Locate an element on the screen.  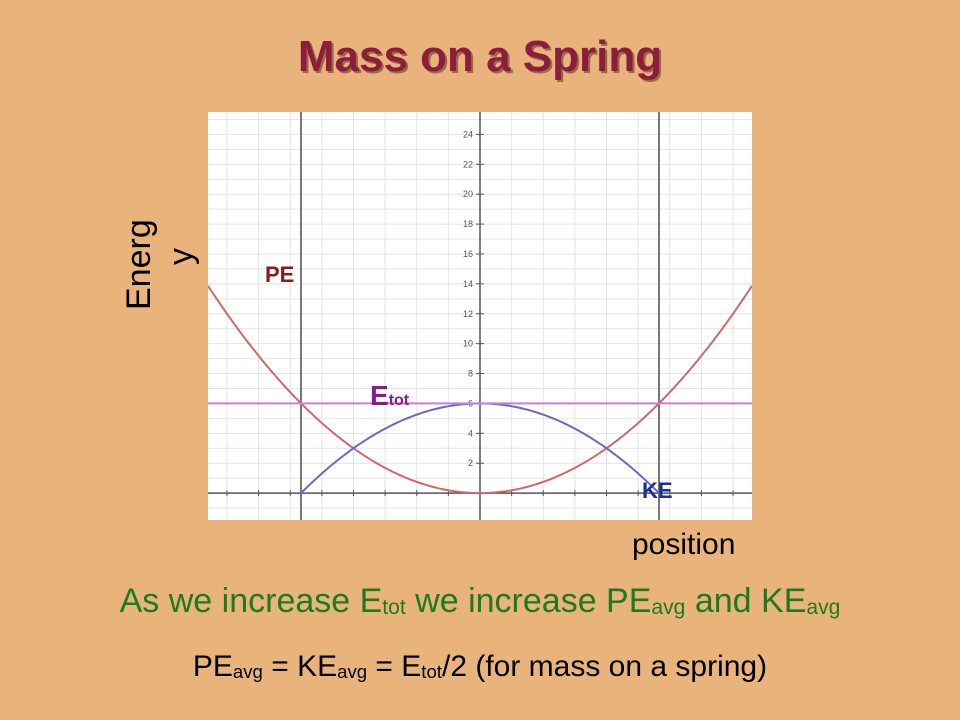
caption2-rest: /2 (for mass on a spring) is located at coordinates (604, 666).